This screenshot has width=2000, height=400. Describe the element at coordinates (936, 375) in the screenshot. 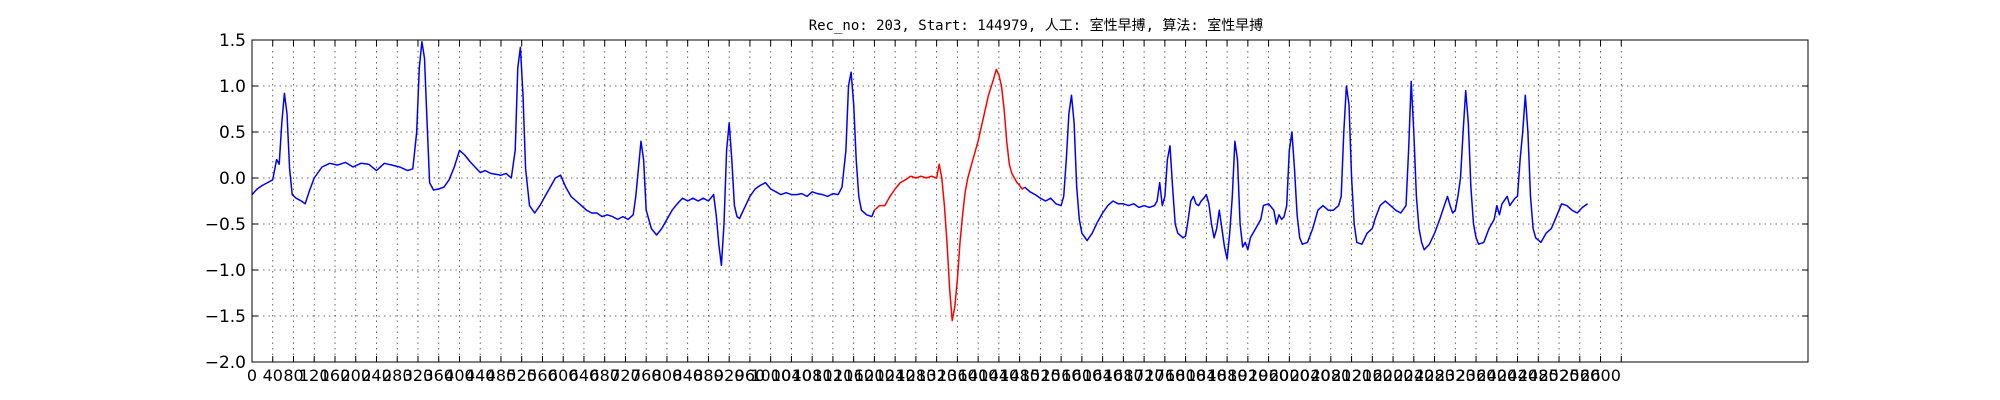

I see `x-tick-label: 1320` at that location.